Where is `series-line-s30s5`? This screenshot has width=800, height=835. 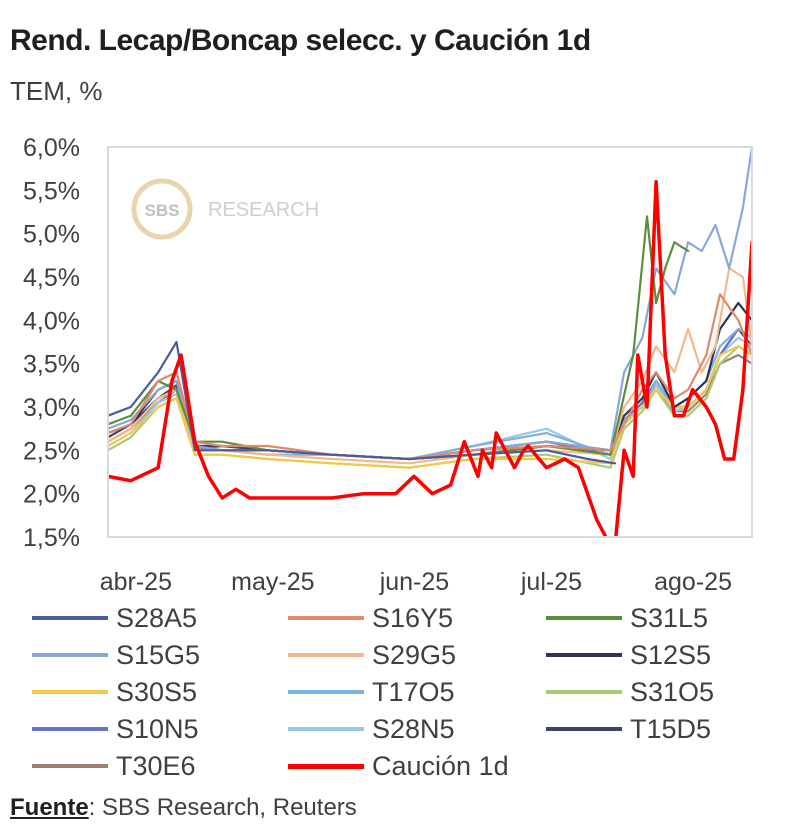
series-line-s30s5 is located at coordinates (430, 407).